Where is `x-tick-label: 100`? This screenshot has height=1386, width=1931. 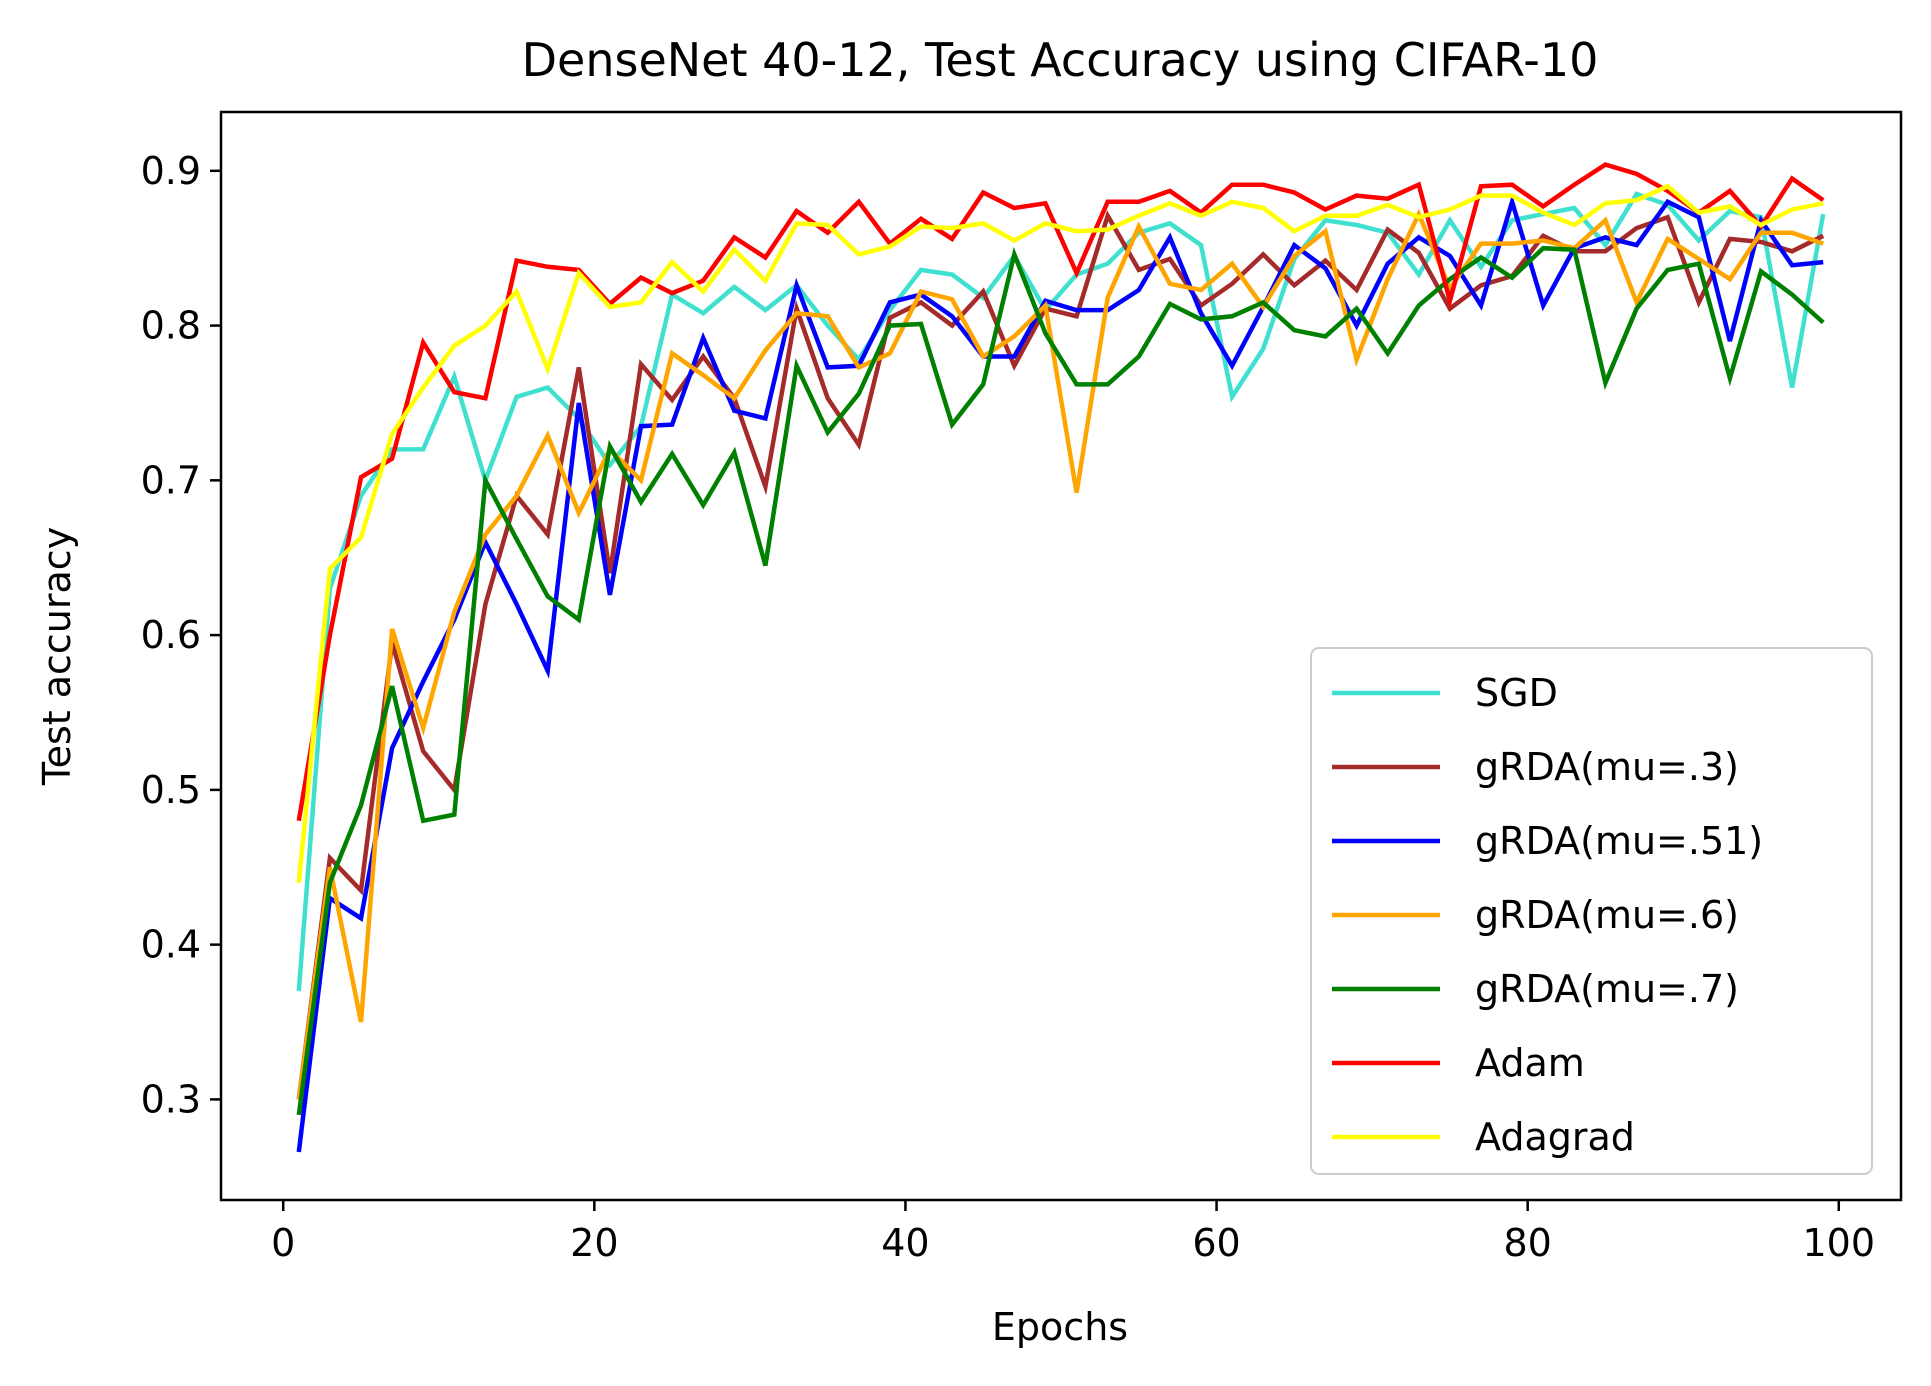
x-tick-label: 100 is located at coordinates (1839, 1243).